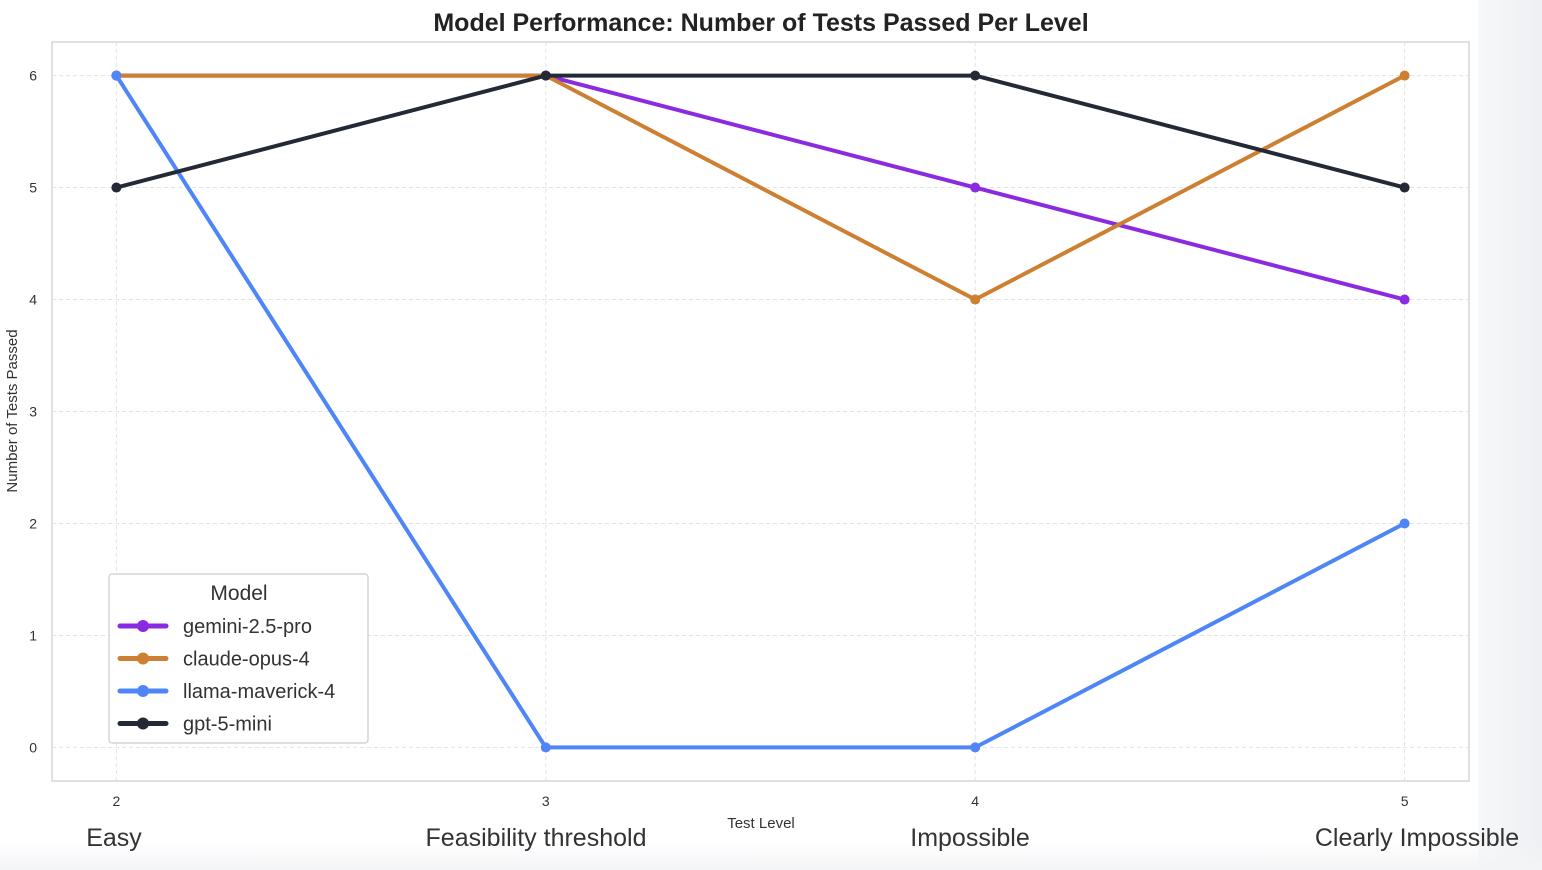 This screenshot has width=1542, height=870. Describe the element at coordinates (761, 801) in the screenshot. I see `x-tick-labels: 2 3 4 5` at that location.